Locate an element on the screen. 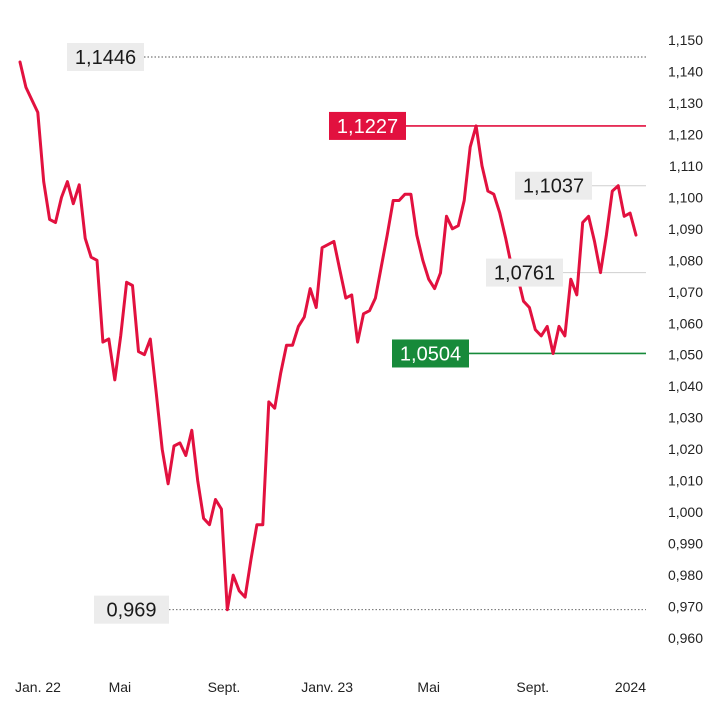 This screenshot has height=705, width=705. y-tick-label: 1,040 is located at coordinates (685, 386).